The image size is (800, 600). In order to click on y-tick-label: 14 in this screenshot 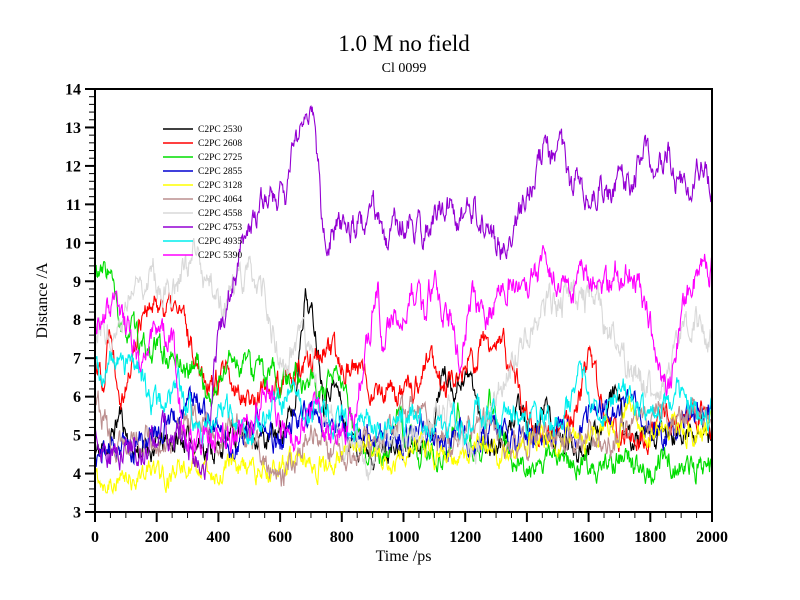, I will do `click(73, 90)`.